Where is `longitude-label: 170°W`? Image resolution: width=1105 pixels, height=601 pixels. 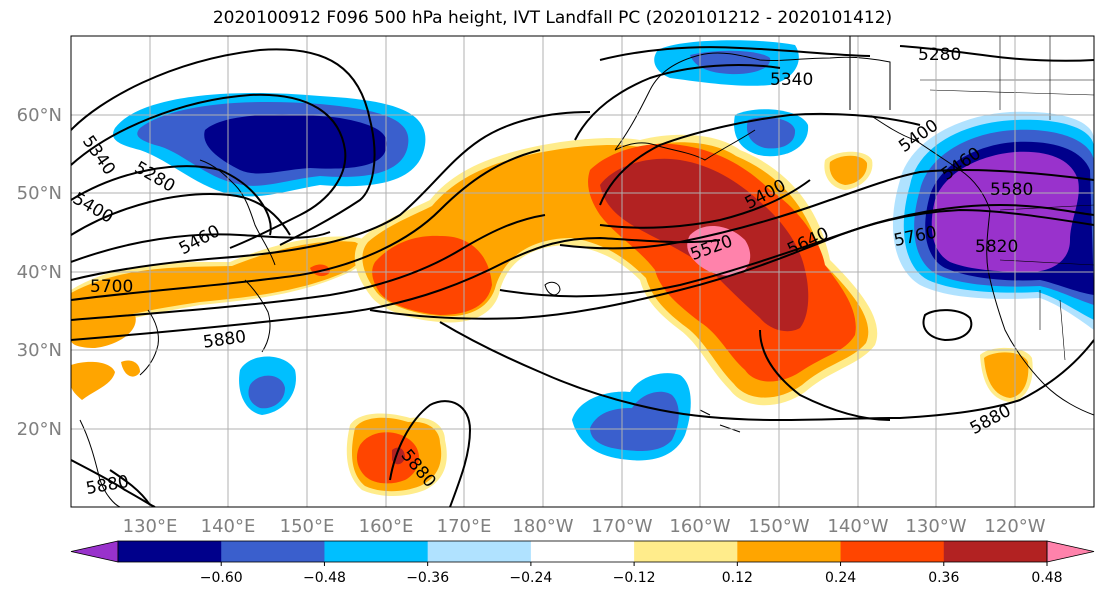 longitude-label: 170°W is located at coordinates (621, 526).